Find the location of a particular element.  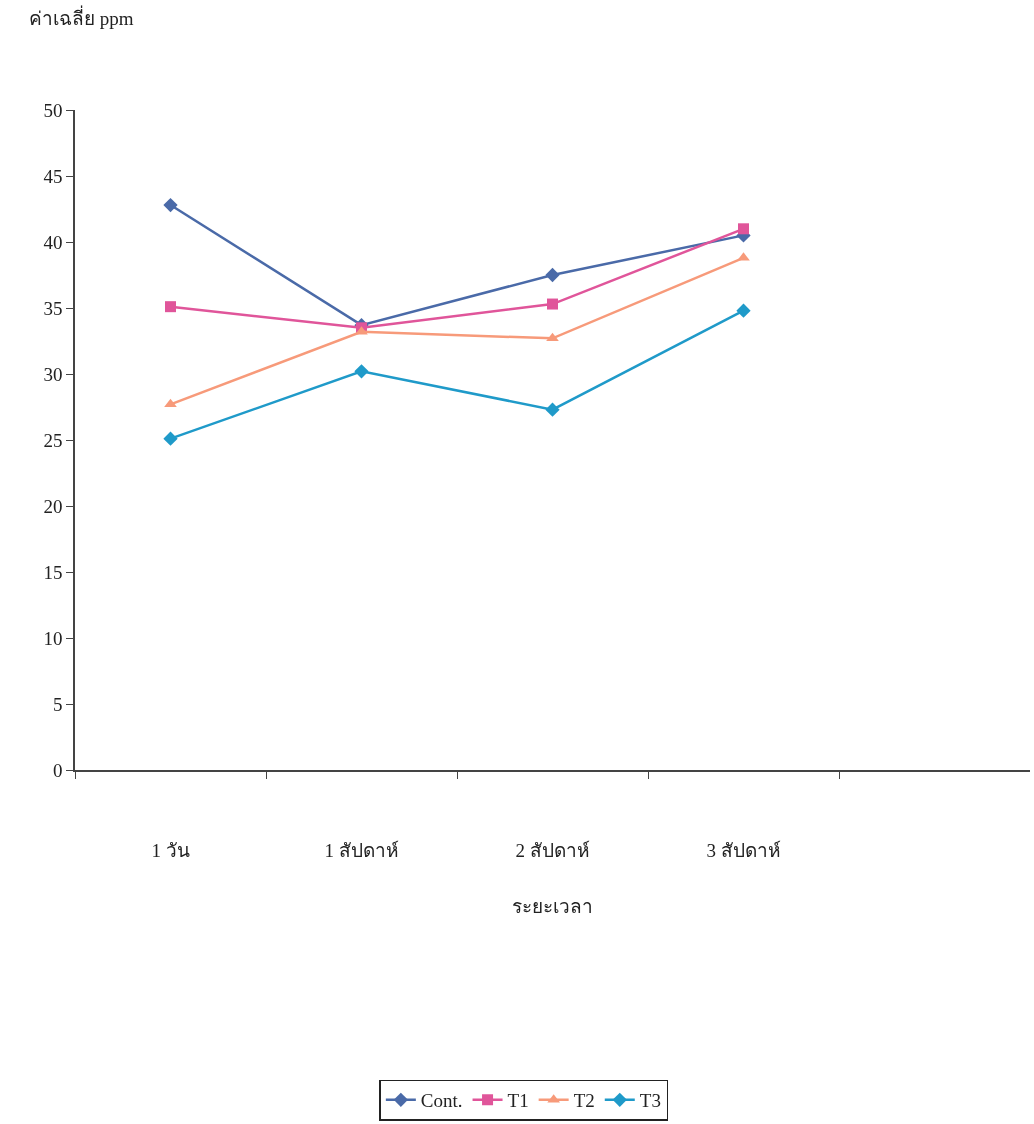

y-tick-label: 25 is located at coordinates (53, 440).